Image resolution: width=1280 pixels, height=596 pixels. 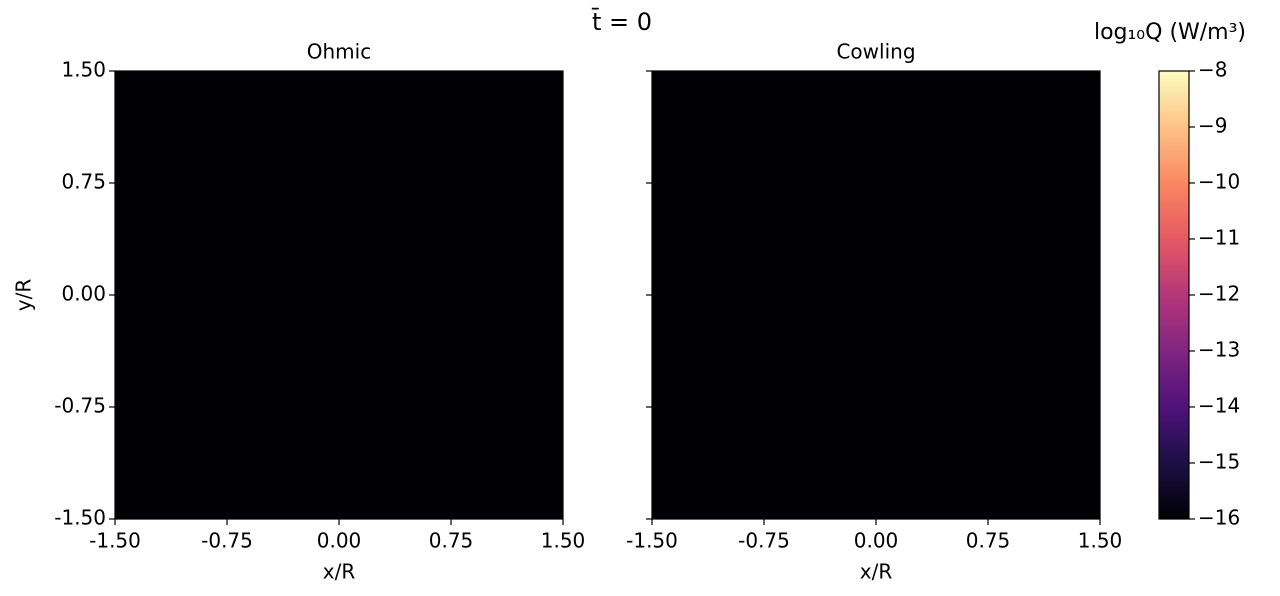 What do you see at coordinates (1219, 406) in the screenshot?
I see `colorbar-tick-label: −14` at bounding box center [1219, 406].